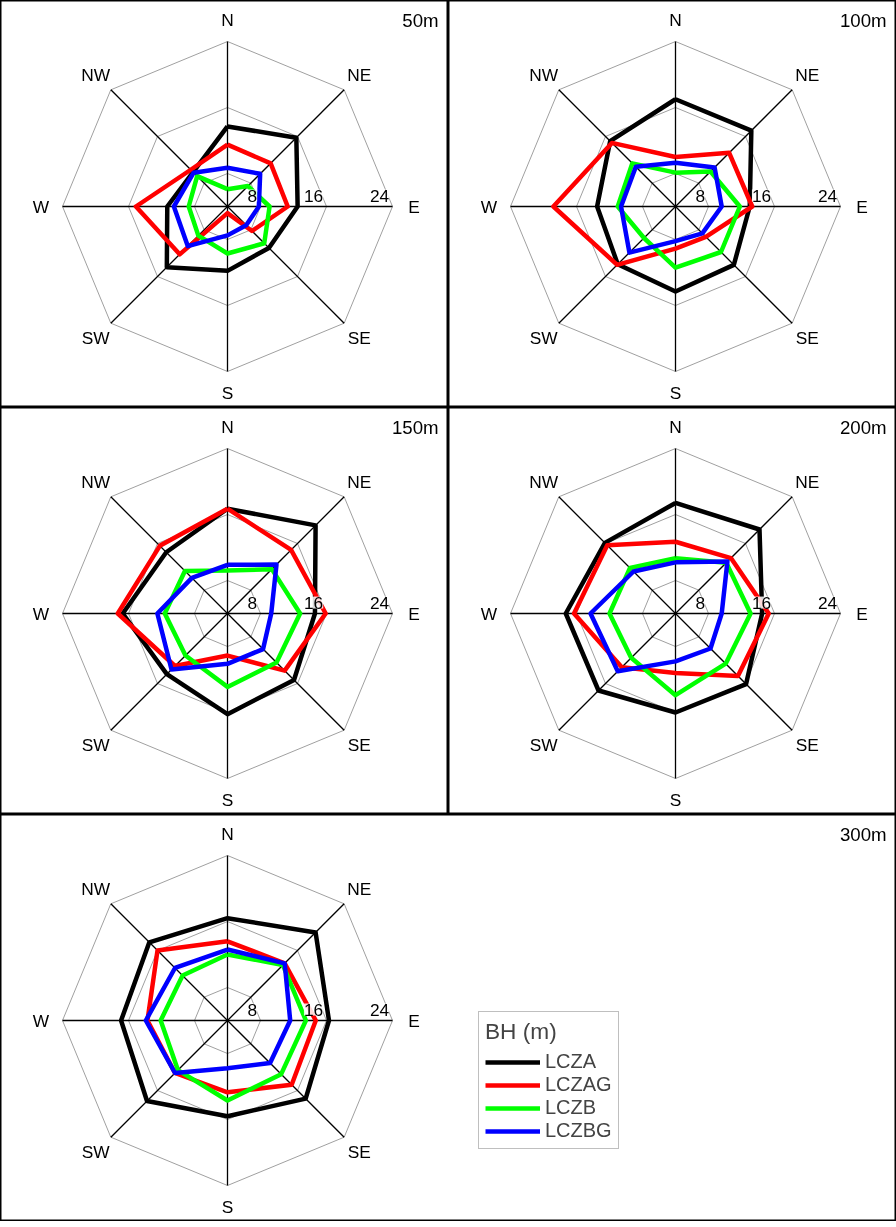 The width and height of the screenshot is (896, 1227). Describe the element at coordinates (521, 1031) in the screenshot. I see `legend-title: BH (m)` at that location.